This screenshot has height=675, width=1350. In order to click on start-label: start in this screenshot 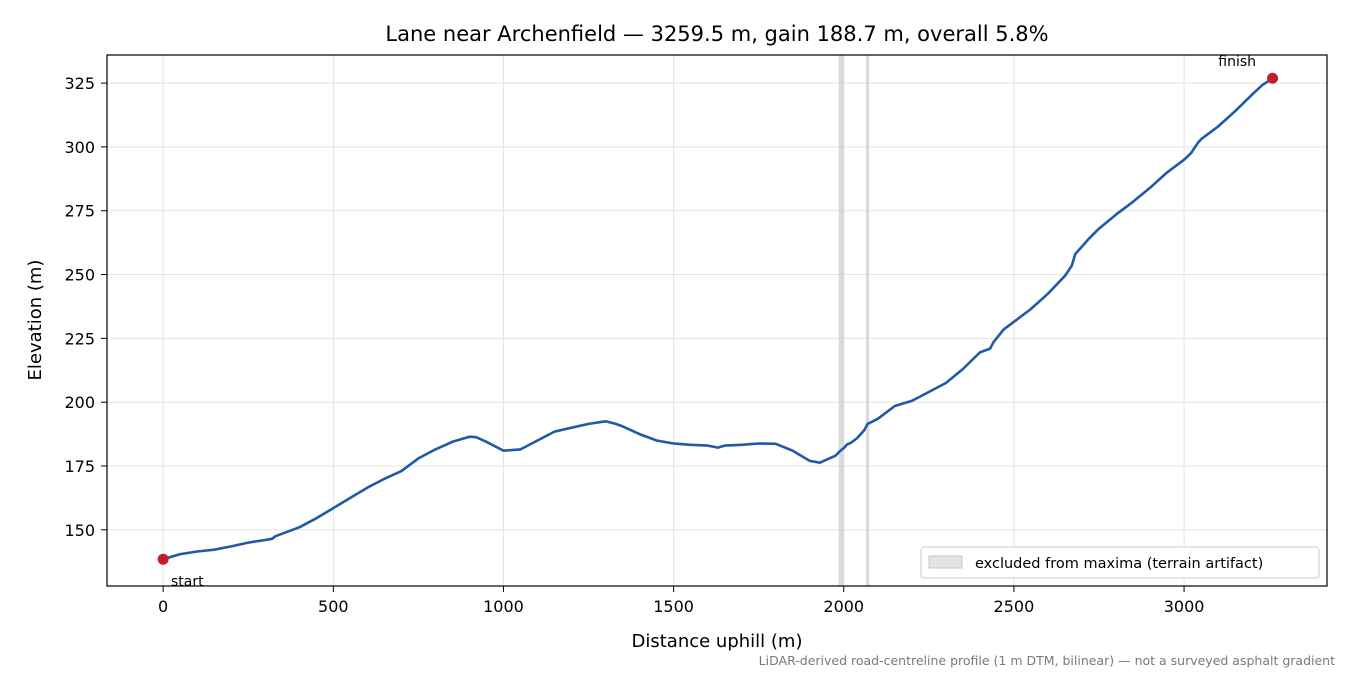, I will do `click(187, 582)`.